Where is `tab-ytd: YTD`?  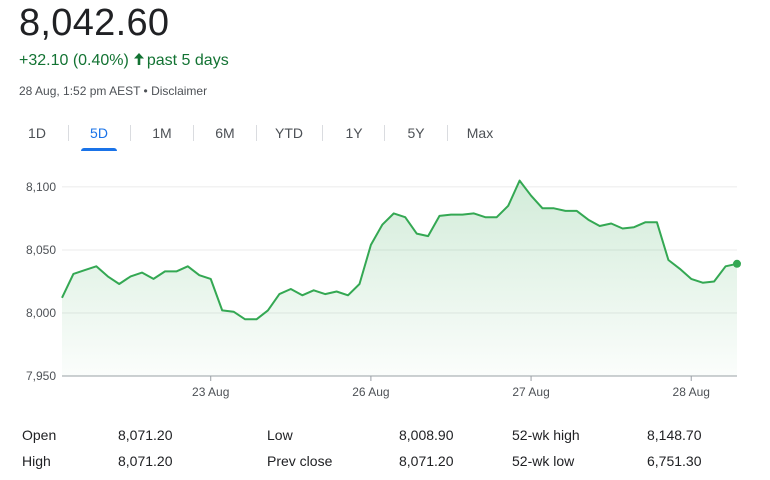
tab-ytd: YTD is located at coordinates (289, 133).